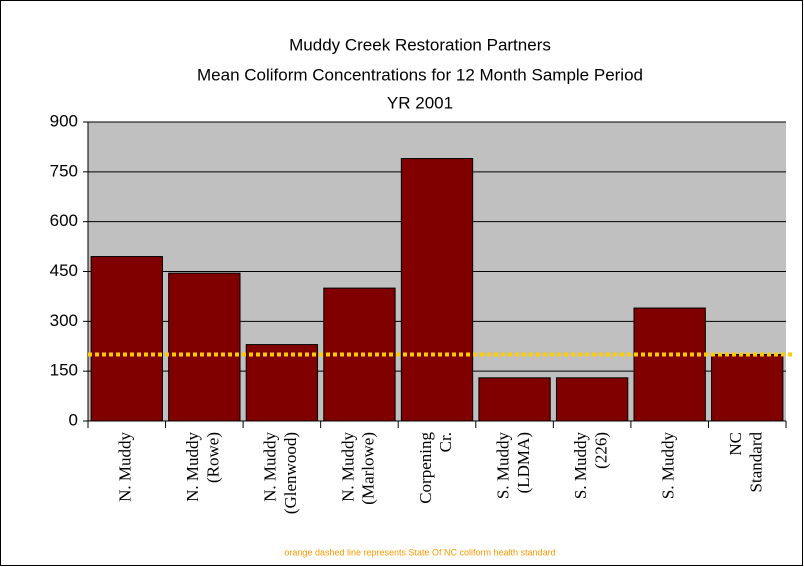 Image resolution: width=804 pixels, height=567 pixels. What do you see at coordinates (64, 270) in the screenshot?
I see `y-tick-label: 450` at bounding box center [64, 270].